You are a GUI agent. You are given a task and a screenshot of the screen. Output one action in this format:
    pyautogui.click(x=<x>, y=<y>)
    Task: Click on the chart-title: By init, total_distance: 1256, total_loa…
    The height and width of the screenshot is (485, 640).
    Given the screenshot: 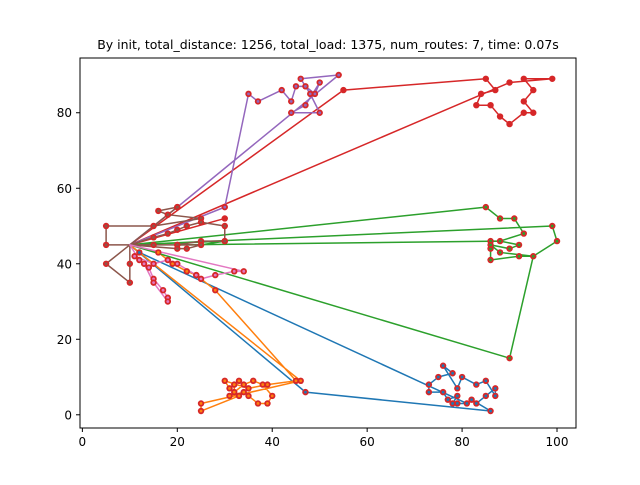 What is the action you would take?
    pyautogui.click(x=328, y=44)
    